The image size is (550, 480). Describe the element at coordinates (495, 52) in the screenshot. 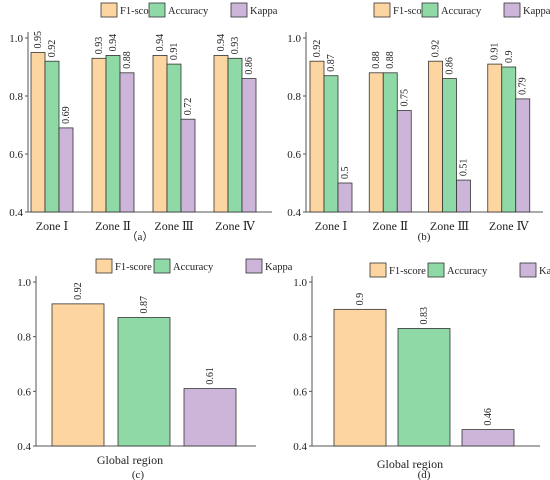

I see `data-label: 0.91` at that location.